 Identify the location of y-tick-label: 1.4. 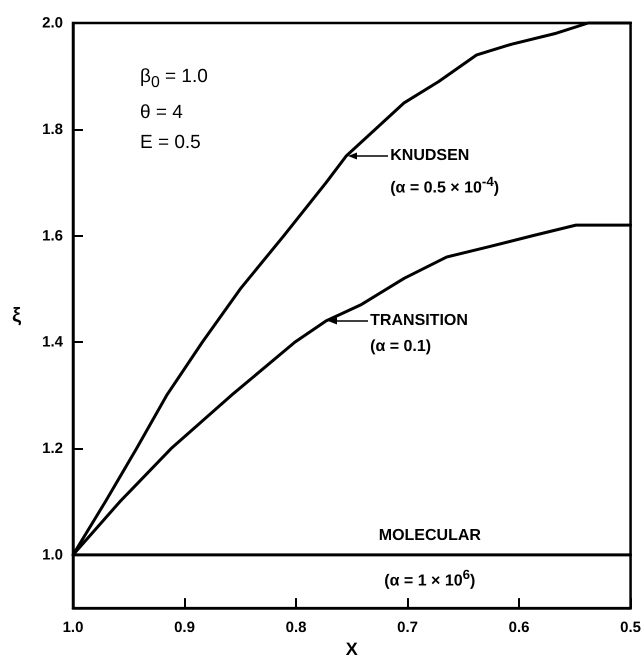
(53, 342).